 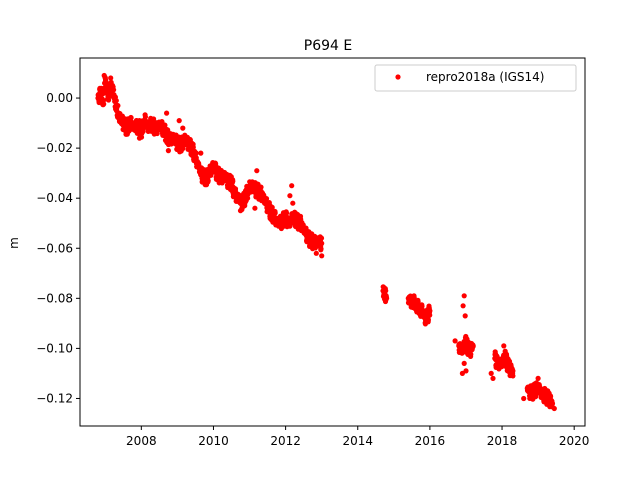 What do you see at coordinates (14, 243) in the screenshot?
I see `y-axis-label: m` at bounding box center [14, 243].